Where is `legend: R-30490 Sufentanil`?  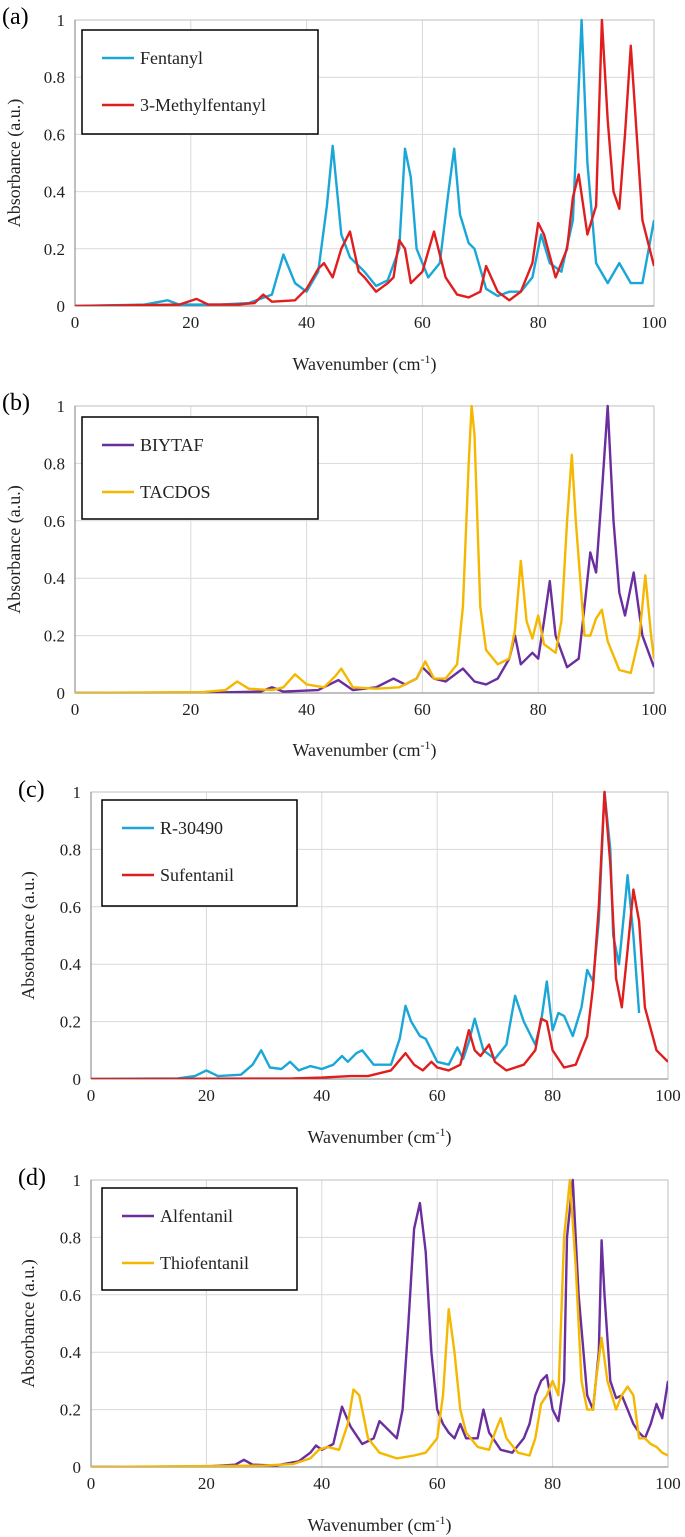 legend: R-30490 Sufentanil is located at coordinates (199, 853).